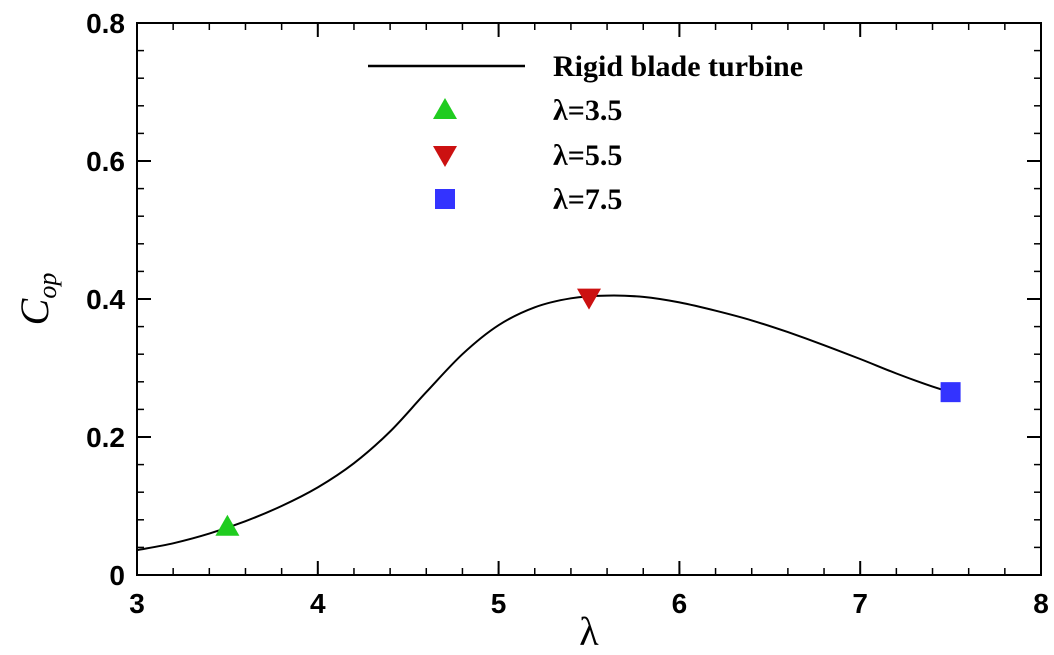  I want to click on y-tick-label: 0.8, so click(105, 23).